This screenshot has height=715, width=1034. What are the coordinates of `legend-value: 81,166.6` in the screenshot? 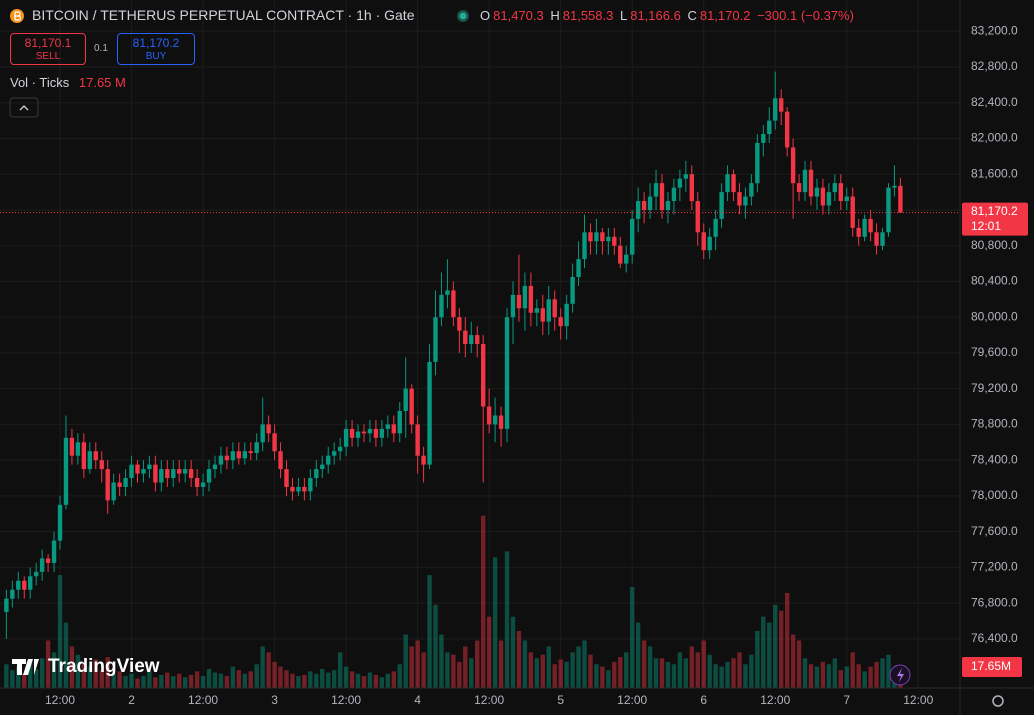 It's located at (655, 15).